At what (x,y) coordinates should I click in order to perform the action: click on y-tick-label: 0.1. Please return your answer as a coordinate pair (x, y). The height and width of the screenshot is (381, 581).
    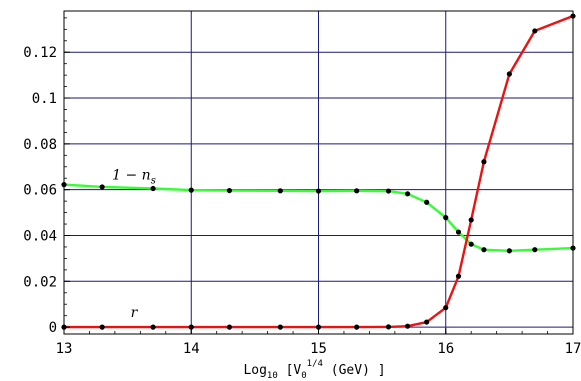
    Looking at the image, I should click on (44, 99).